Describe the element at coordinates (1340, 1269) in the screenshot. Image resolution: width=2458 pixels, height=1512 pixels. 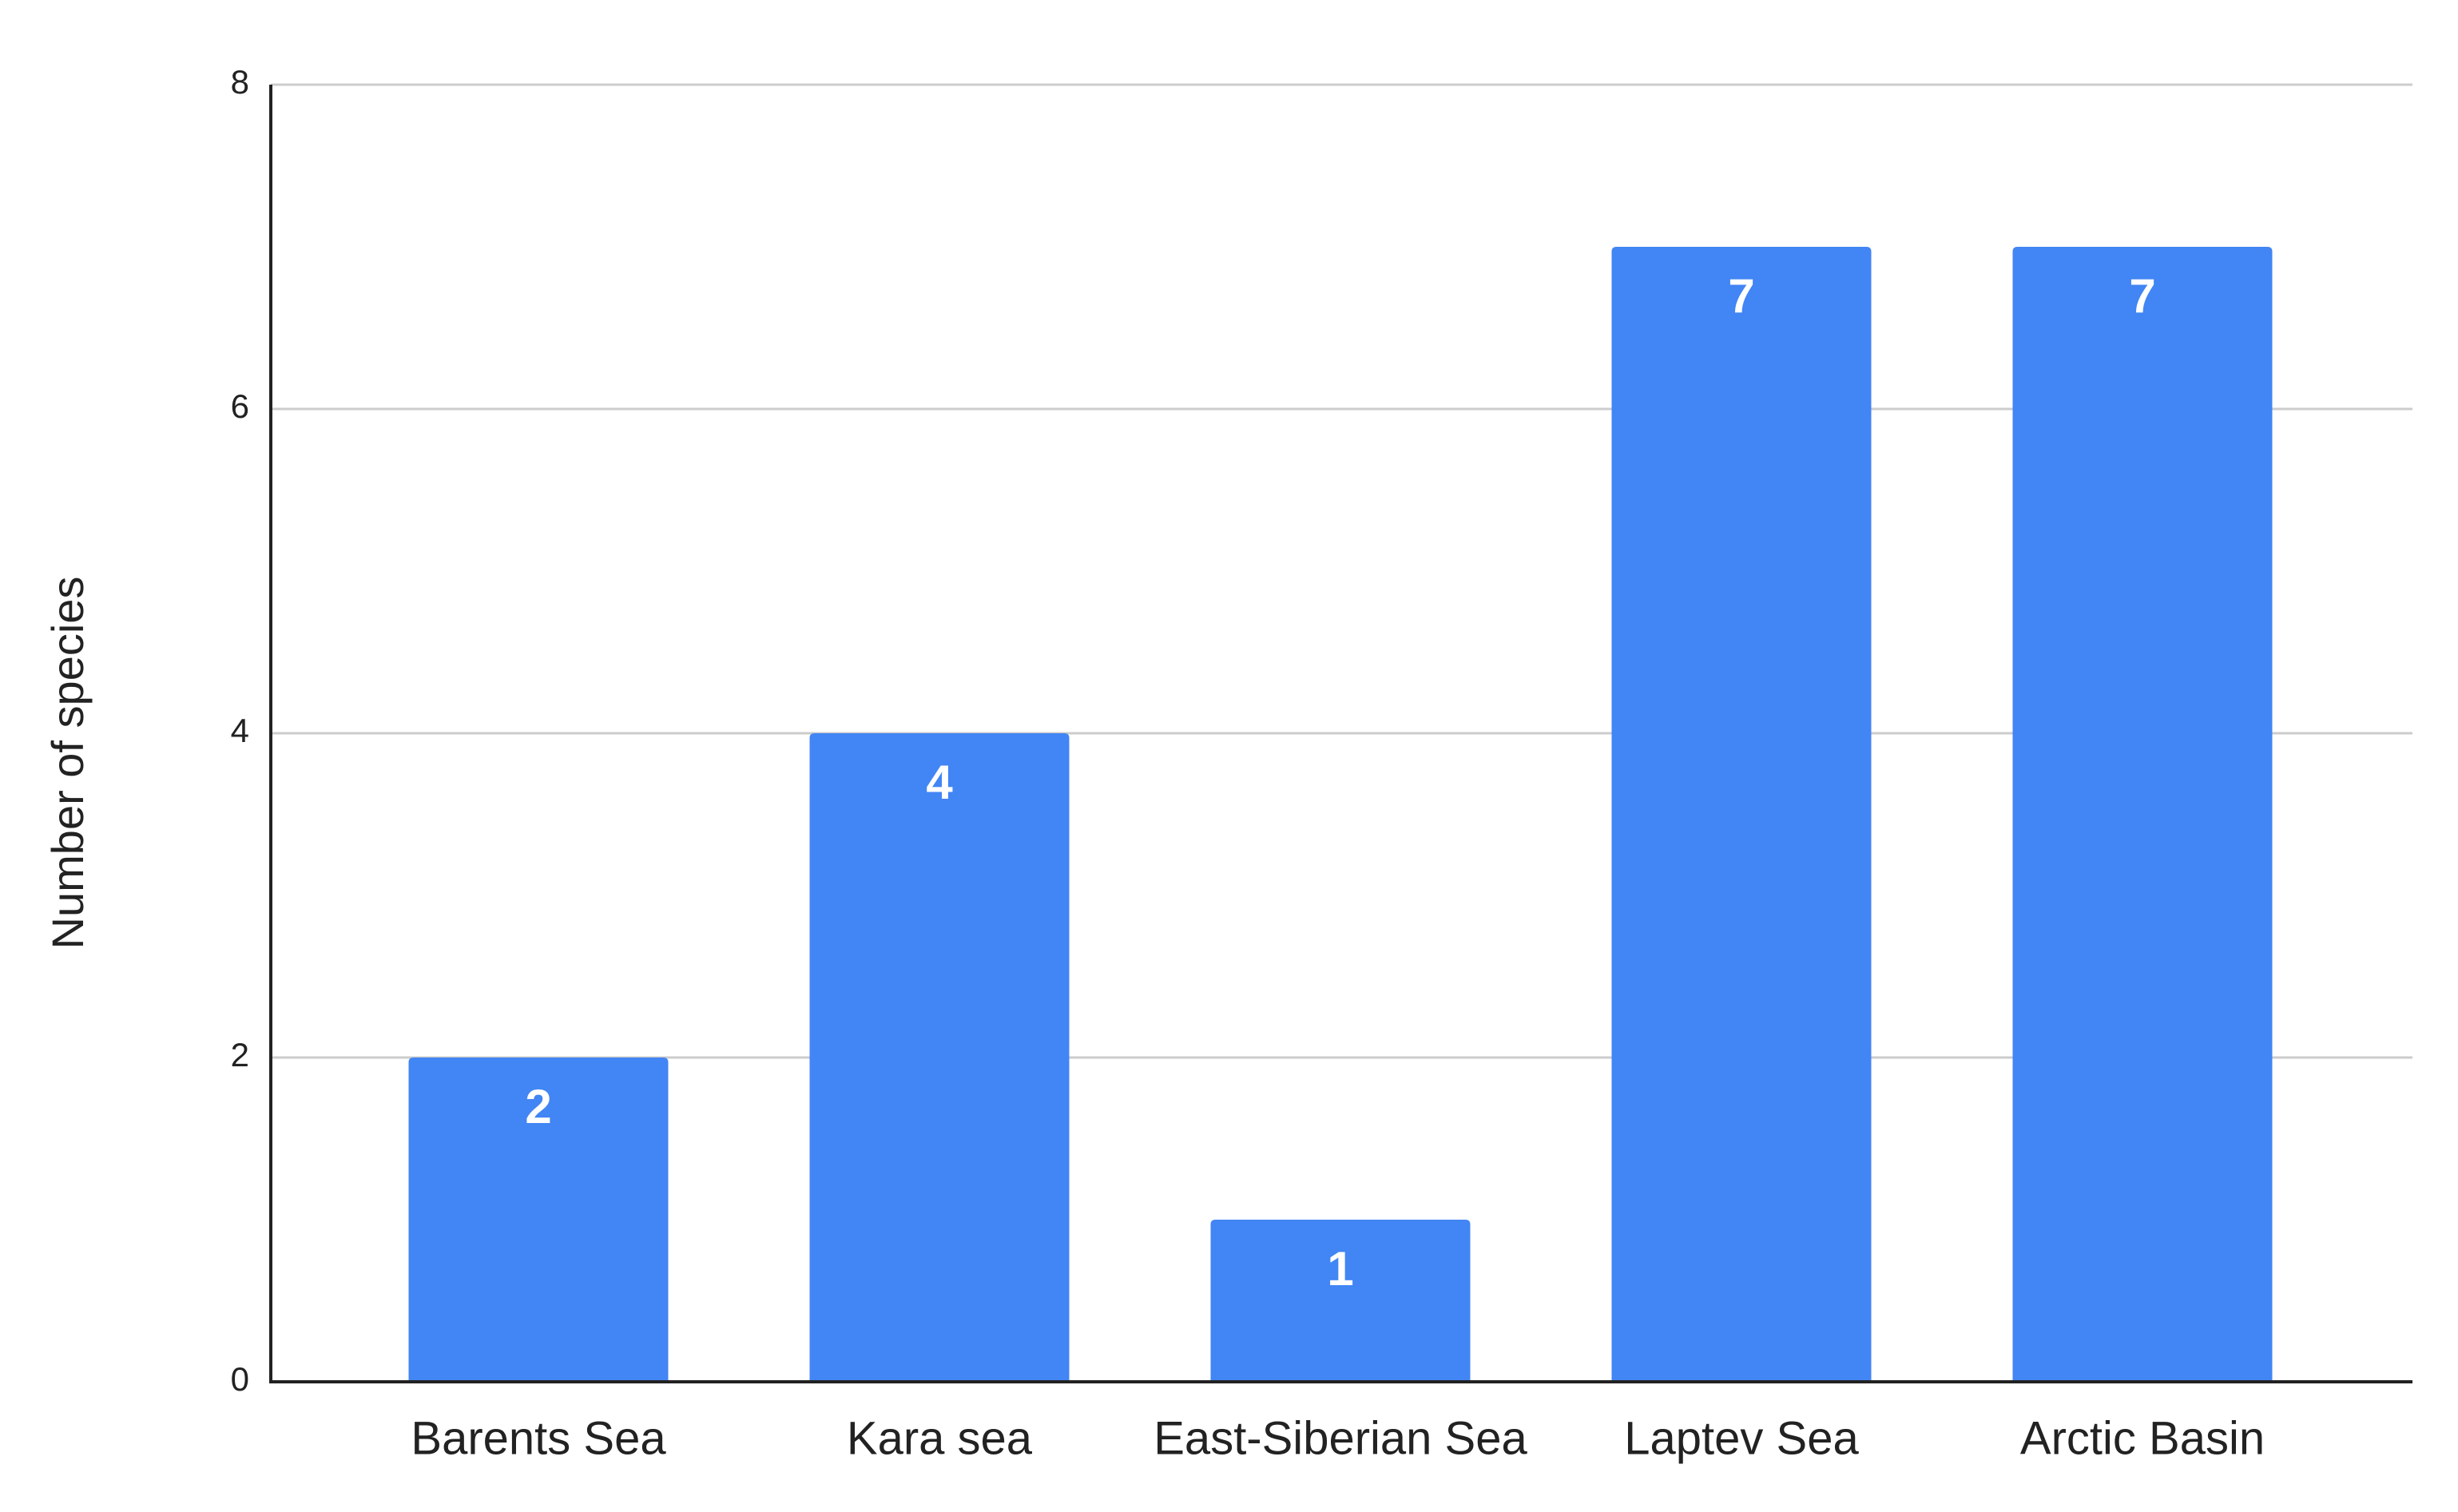
I see `value-label: 1` at that location.